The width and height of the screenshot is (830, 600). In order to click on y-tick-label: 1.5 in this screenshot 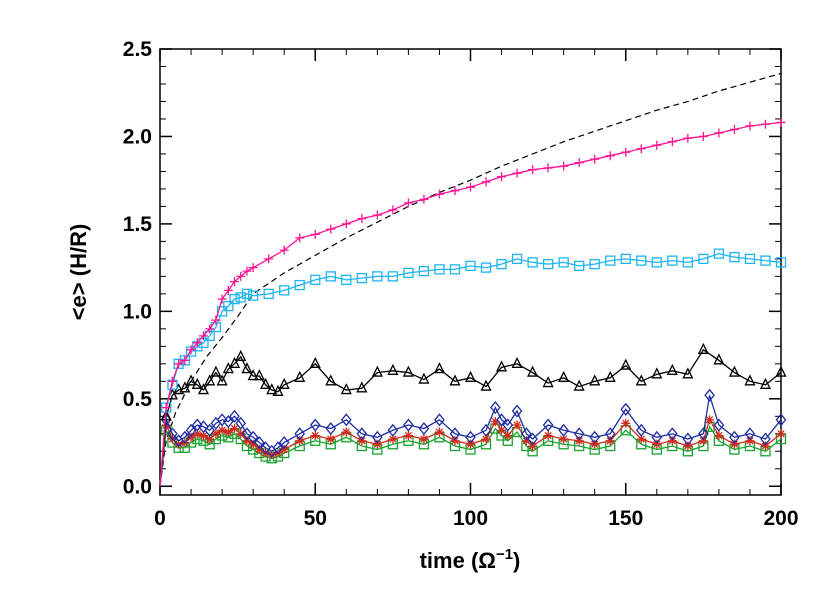, I will do `click(138, 224)`.